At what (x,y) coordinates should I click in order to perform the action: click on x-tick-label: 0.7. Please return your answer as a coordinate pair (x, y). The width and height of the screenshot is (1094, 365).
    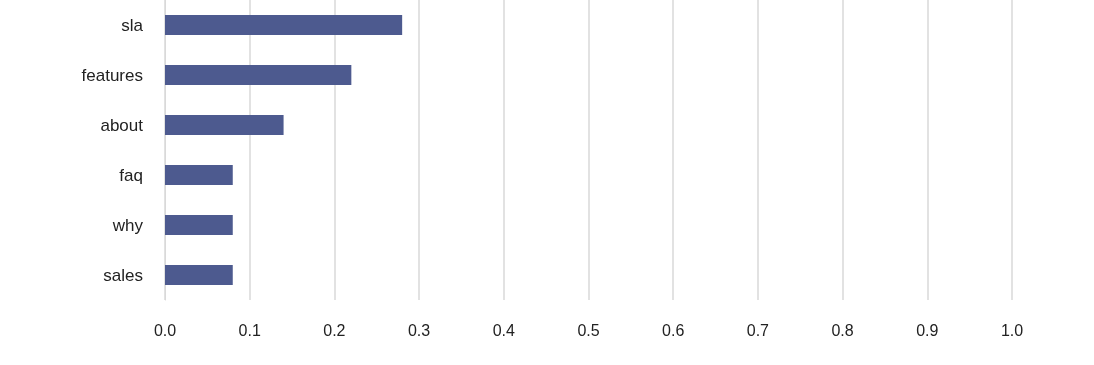
    Looking at the image, I should click on (758, 330).